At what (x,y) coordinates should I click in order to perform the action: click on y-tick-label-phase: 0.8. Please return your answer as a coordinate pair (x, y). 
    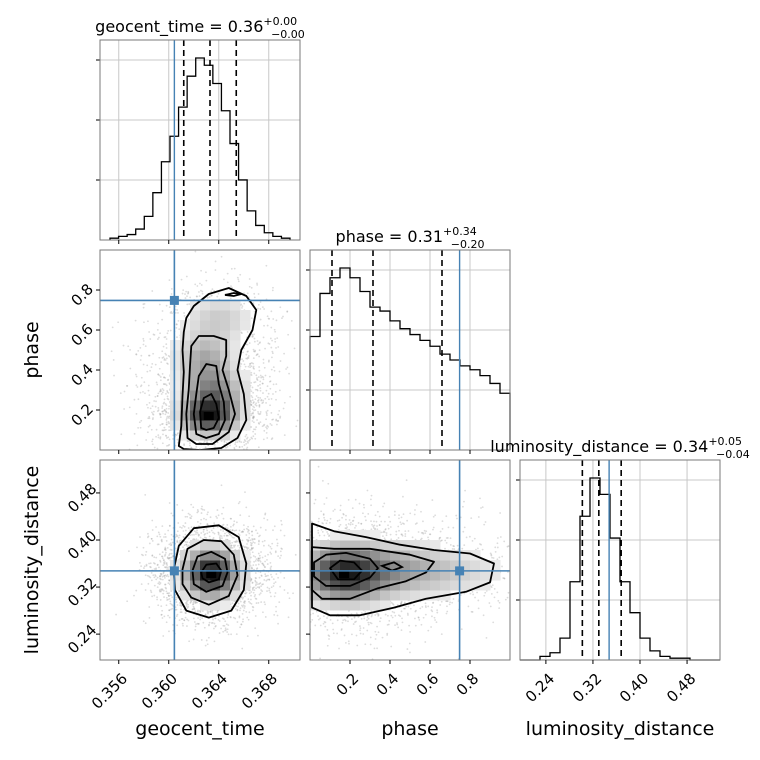
    Looking at the image, I should click on (82, 295).